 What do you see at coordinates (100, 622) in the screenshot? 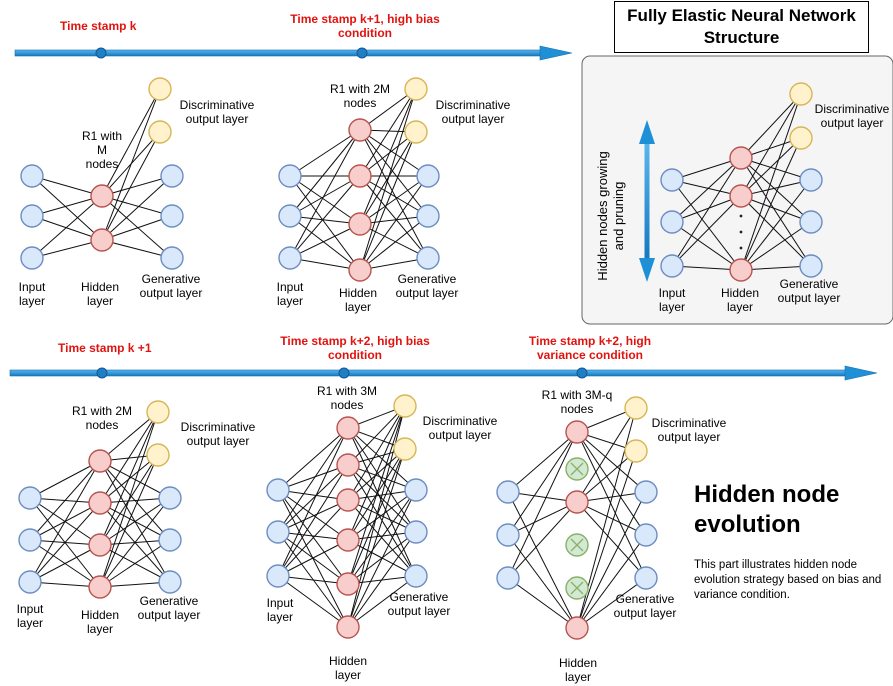
I see `hidden-layer-label-3: Hidden layer` at bounding box center [100, 622].